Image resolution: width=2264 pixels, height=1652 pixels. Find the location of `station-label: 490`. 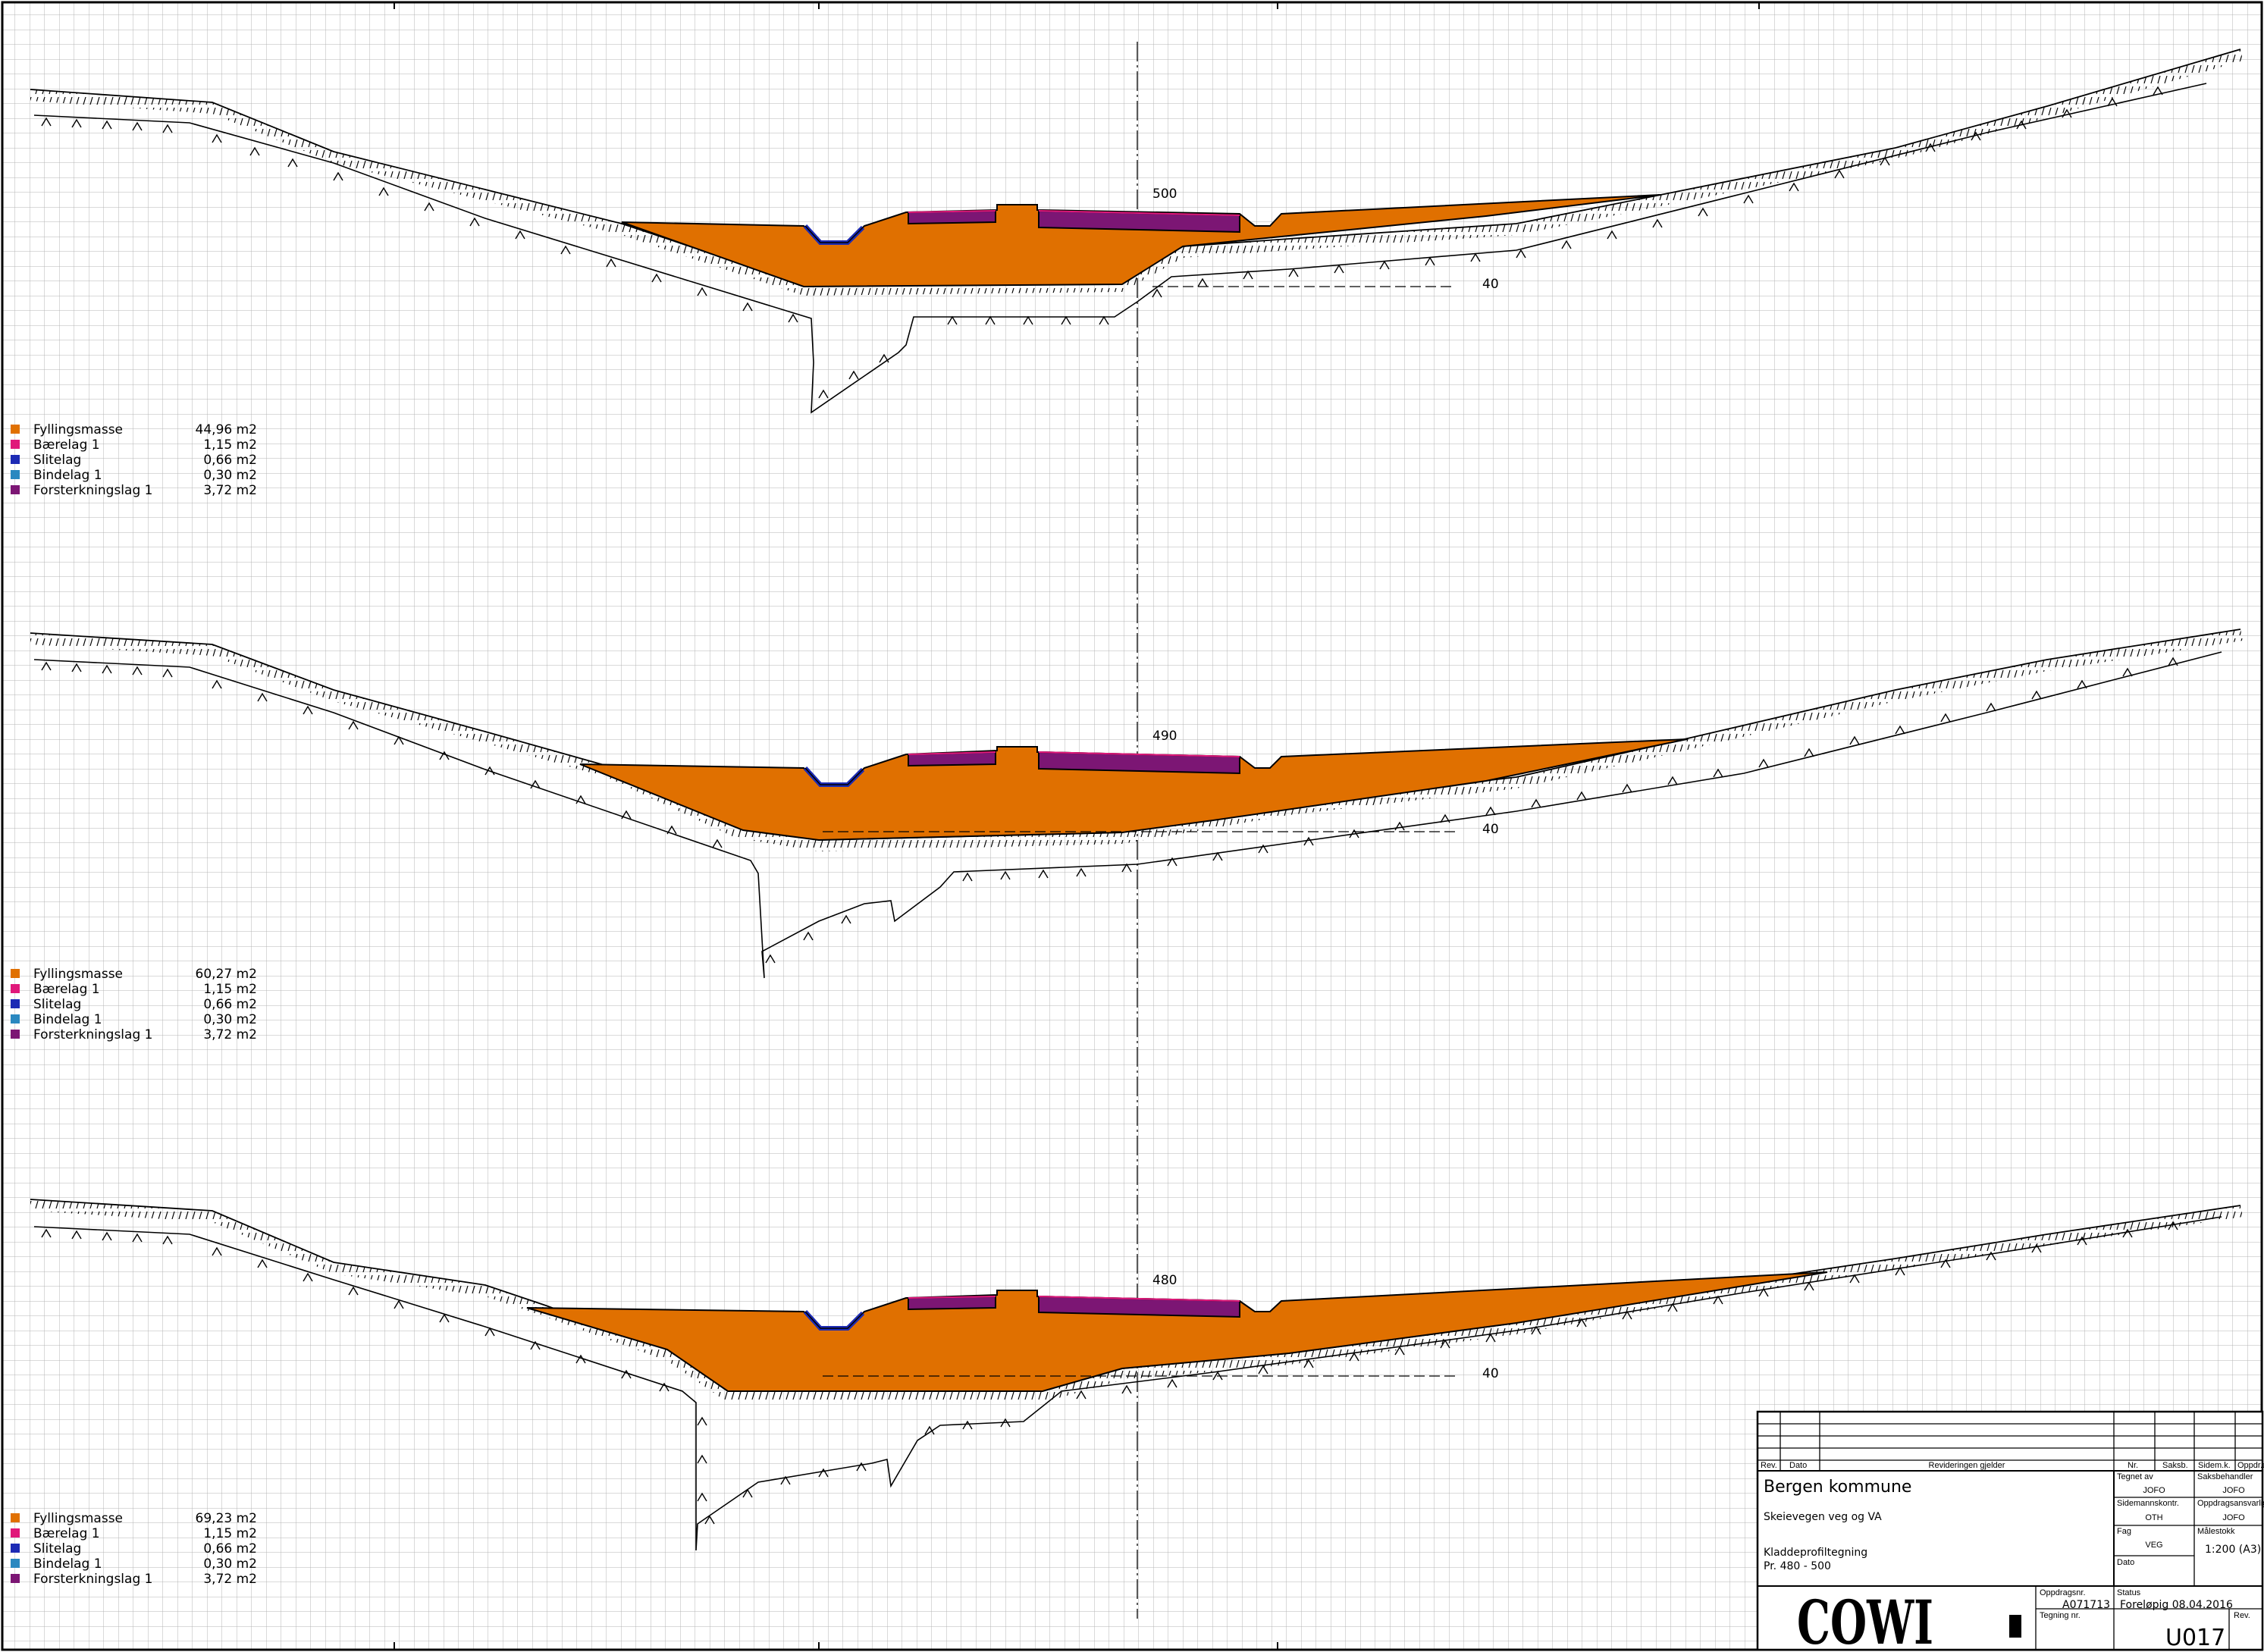

station-label: 490 is located at coordinates (1164, 736).